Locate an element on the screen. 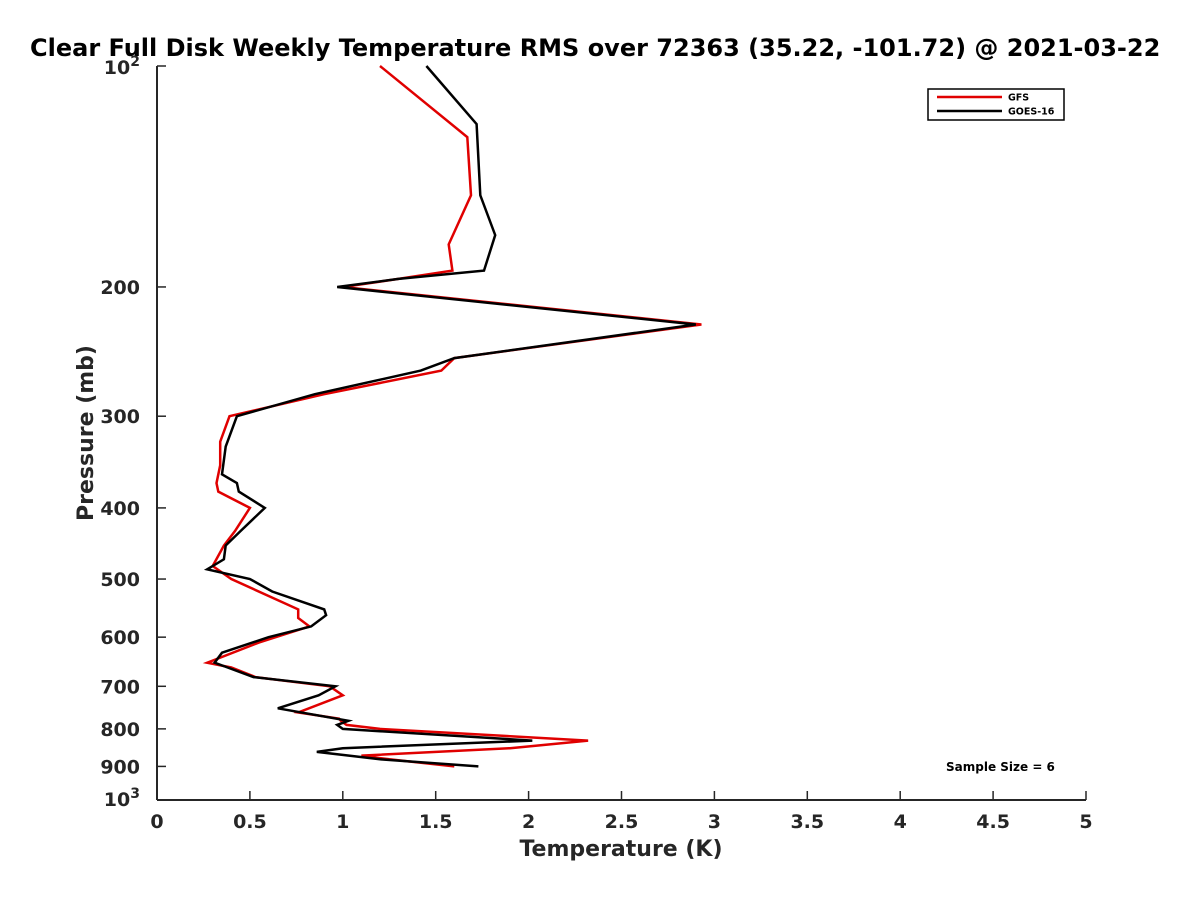  x-ticks: 0 0.5 1 1.5 2 2.5 3 3.5 4 4.5 5 is located at coordinates (621, 812).